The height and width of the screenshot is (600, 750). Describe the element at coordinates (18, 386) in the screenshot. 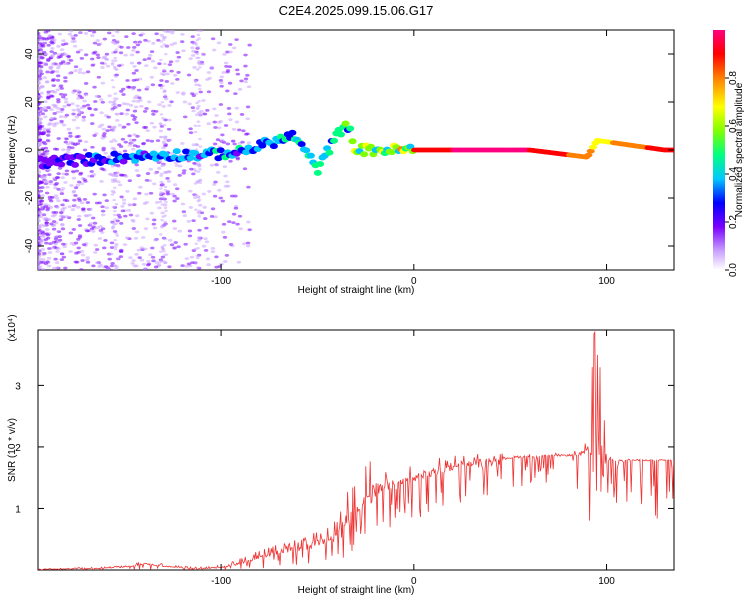

I see `y-tick-label: 3` at that location.